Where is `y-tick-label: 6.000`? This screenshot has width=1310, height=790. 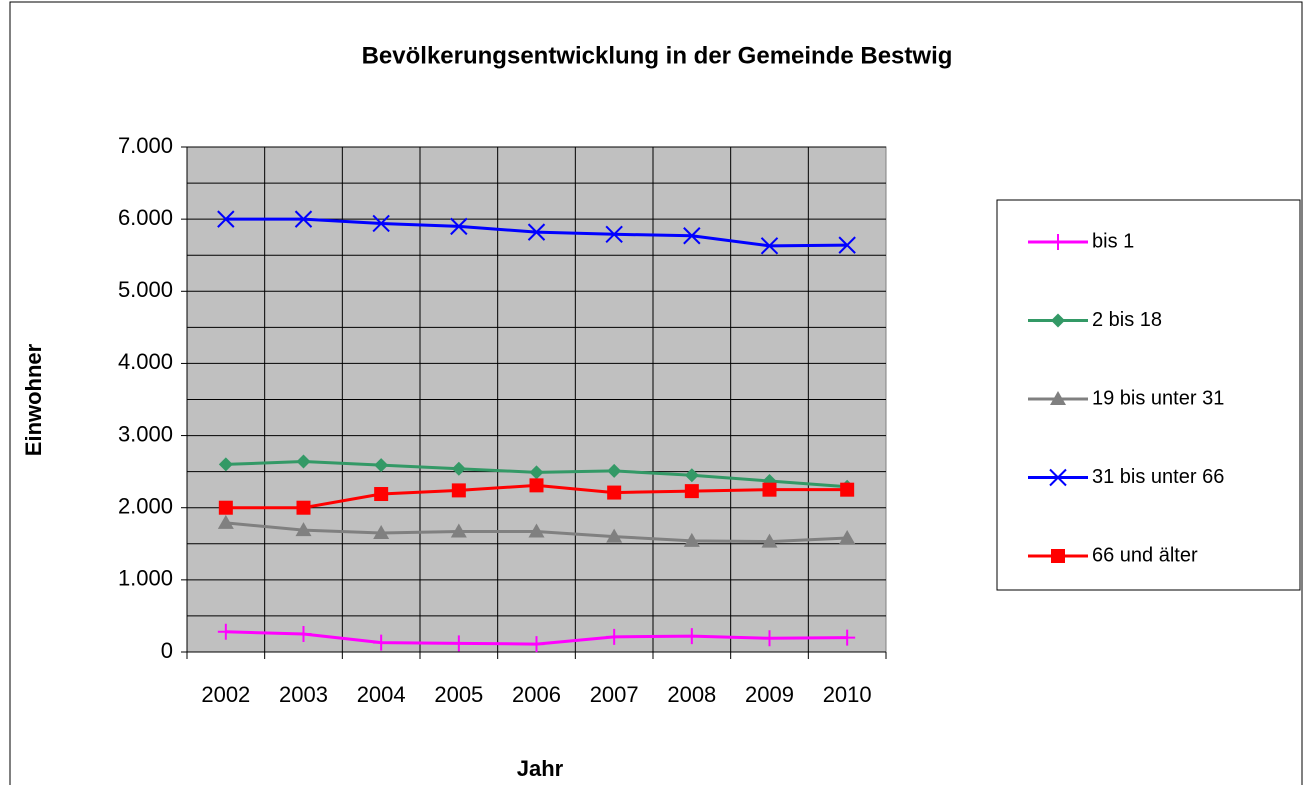 y-tick-label: 6.000 is located at coordinates (145, 217).